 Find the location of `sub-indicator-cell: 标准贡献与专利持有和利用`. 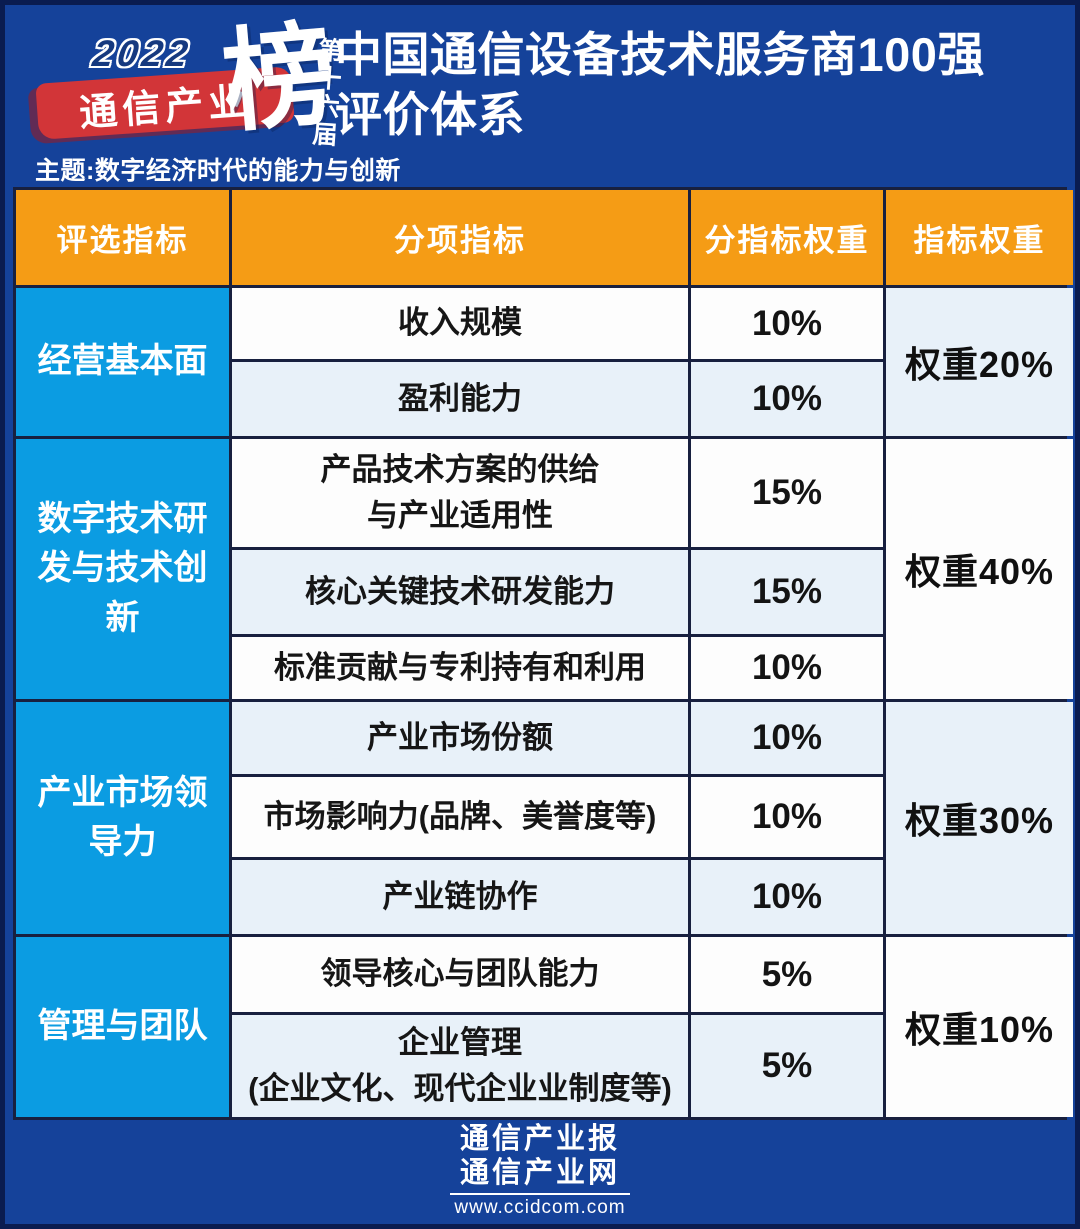

sub-indicator-cell: 标准贡献与专利持有和利用 is located at coordinates (460, 668).